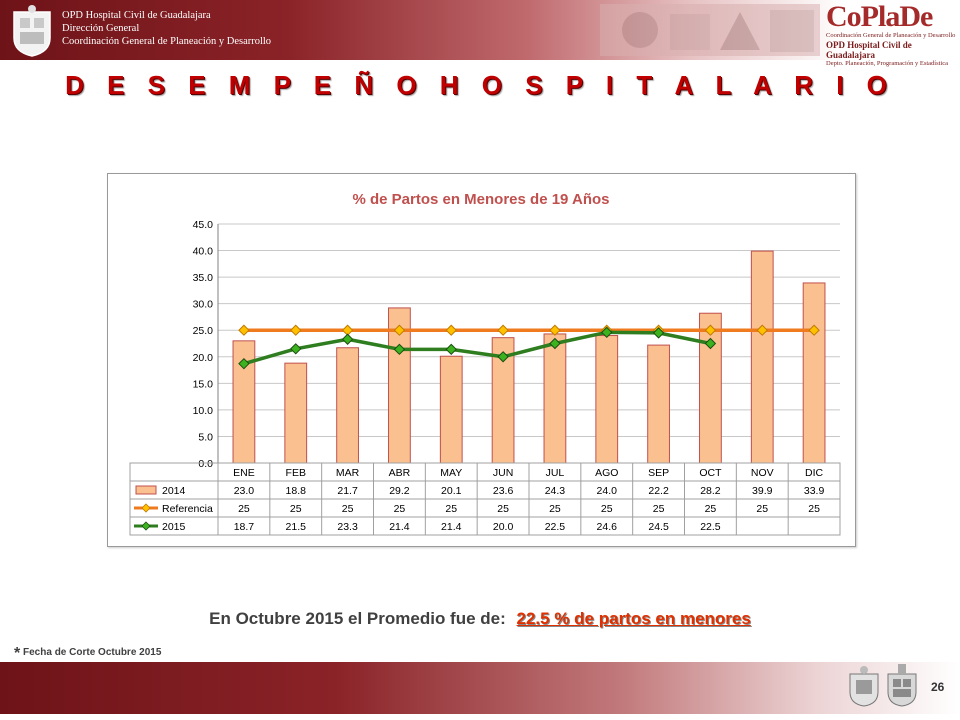  What do you see at coordinates (710, 30) in the screenshot?
I see `hospital-collage-image` at bounding box center [710, 30].